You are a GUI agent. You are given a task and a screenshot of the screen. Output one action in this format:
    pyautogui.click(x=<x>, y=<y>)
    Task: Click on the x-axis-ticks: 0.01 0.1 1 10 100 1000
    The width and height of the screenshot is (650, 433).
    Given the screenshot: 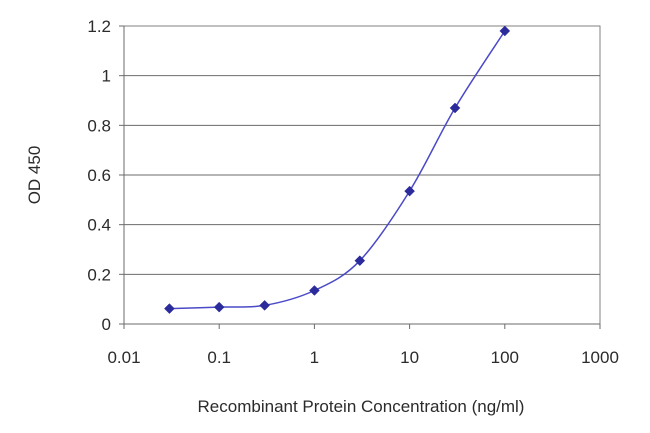 What is the action you would take?
    pyautogui.click(x=363, y=345)
    